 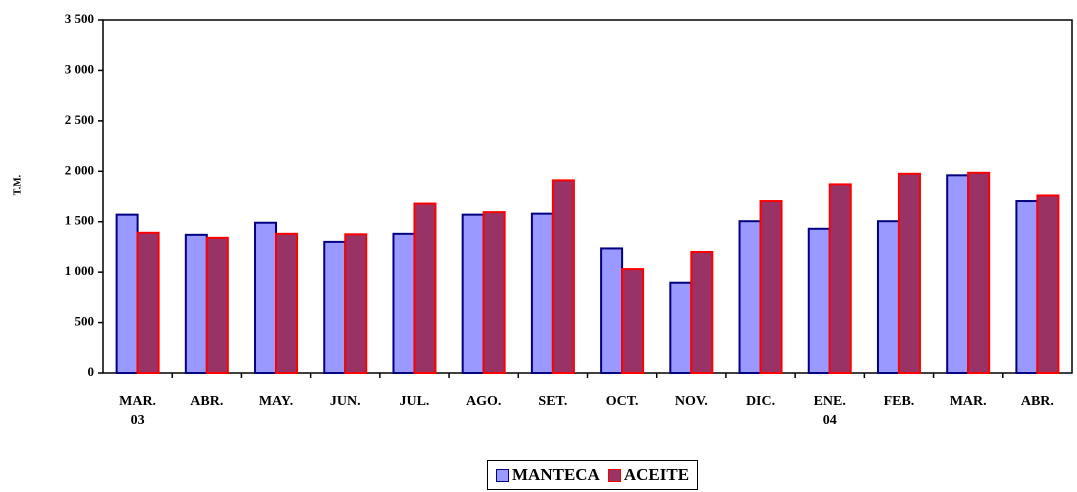 What do you see at coordinates (553, 401) in the screenshot?
I see `x-tick-label: SET.` at bounding box center [553, 401].